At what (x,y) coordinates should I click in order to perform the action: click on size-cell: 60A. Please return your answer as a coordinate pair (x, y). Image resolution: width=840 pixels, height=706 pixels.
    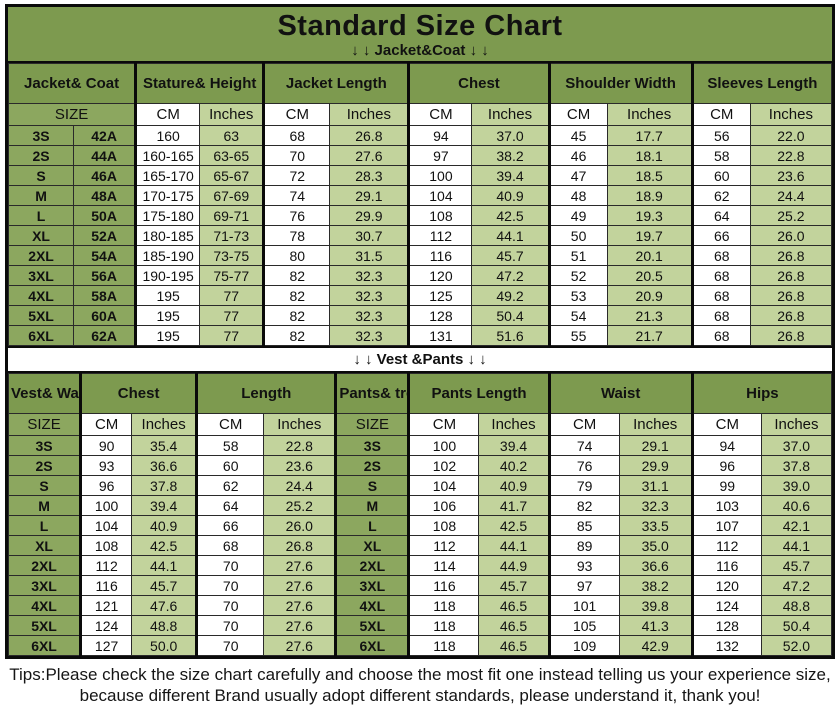
    Looking at the image, I should click on (105, 315).